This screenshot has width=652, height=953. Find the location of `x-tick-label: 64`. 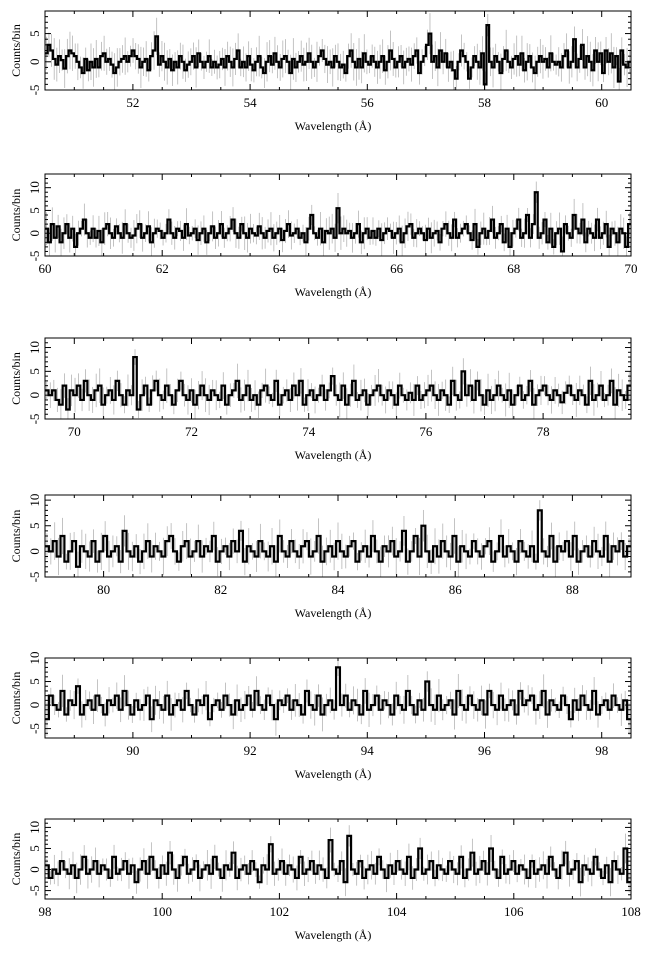

x-tick-label: 64 is located at coordinates (280, 268).